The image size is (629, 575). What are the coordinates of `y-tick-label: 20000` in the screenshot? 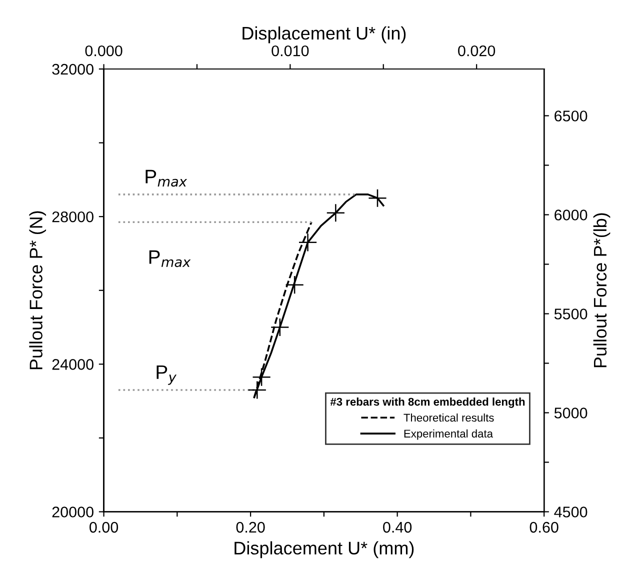 It's located at (73, 512).